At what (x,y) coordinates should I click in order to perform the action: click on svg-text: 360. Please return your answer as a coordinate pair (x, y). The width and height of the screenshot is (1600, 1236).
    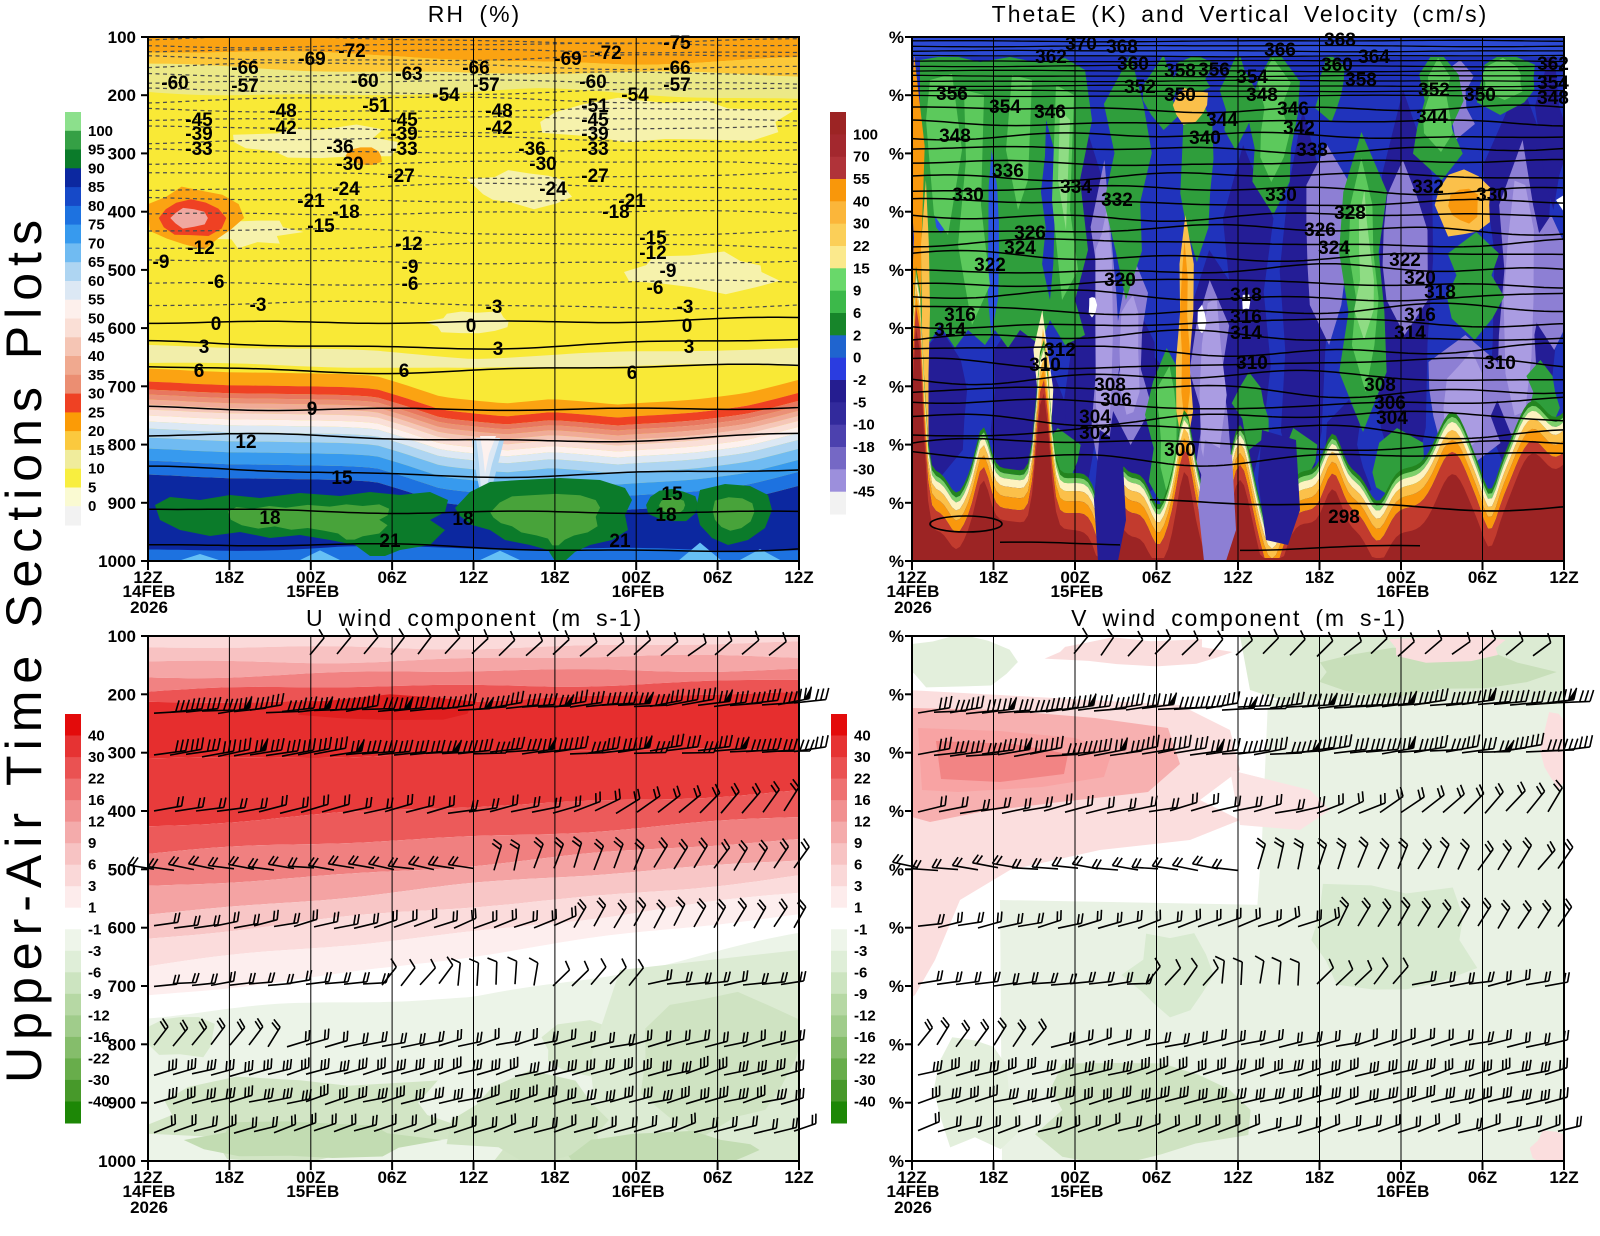
    Looking at the image, I should click on (1337, 65).